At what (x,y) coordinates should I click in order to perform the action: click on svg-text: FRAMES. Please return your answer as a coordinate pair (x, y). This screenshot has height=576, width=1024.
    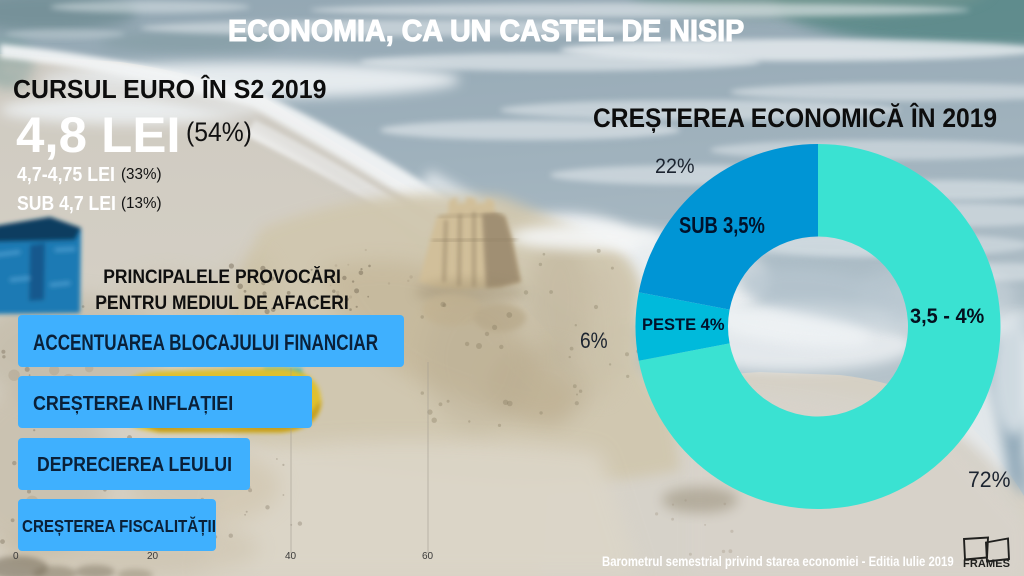
    Looking at the image, I should click on (986, 564).